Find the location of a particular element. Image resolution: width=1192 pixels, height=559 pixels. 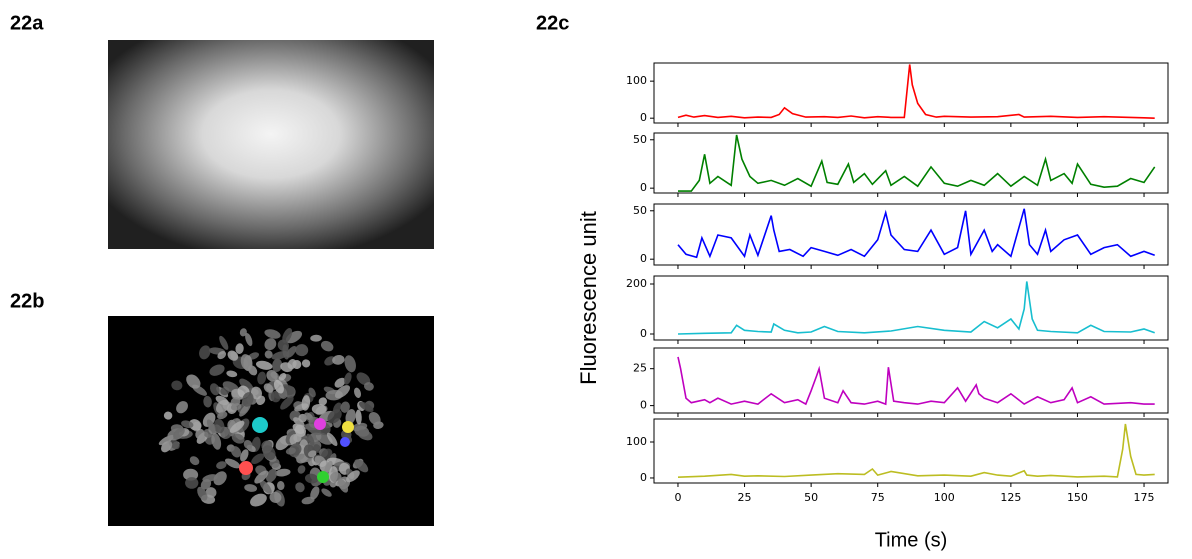

x-tick-label: 125 is located at coordinates (1010, 497).